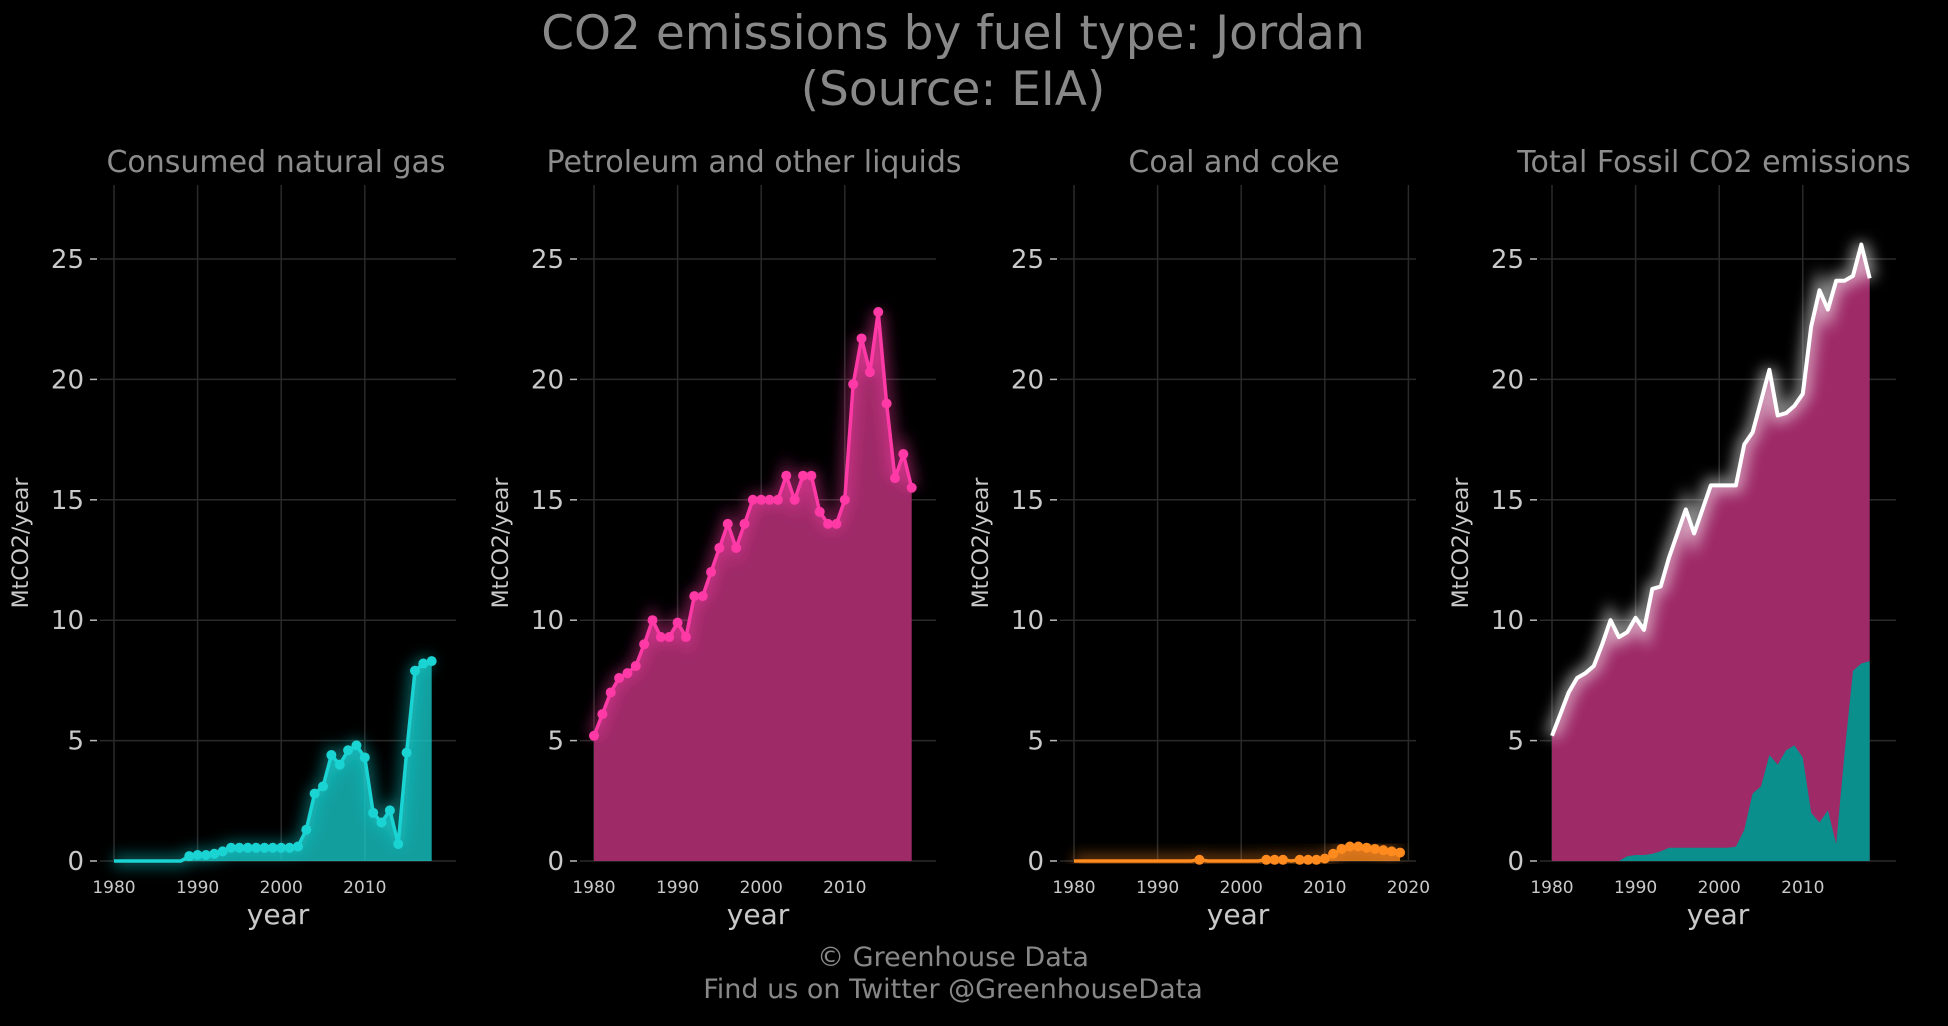 This screenshot has height=1026, width=1948. What do you see at coordinates (1408, 888) in the screenshot?
I see `x-tick-label: 2020` at bounding box center [1408, 888].